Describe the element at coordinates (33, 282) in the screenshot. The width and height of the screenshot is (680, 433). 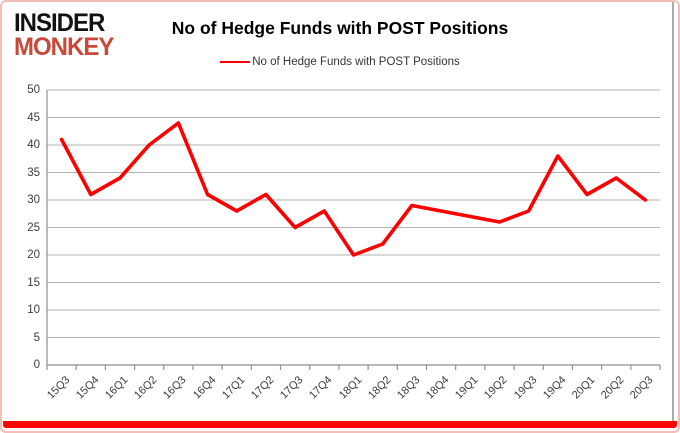
I see `y-axis-label-15: 15` at that location.